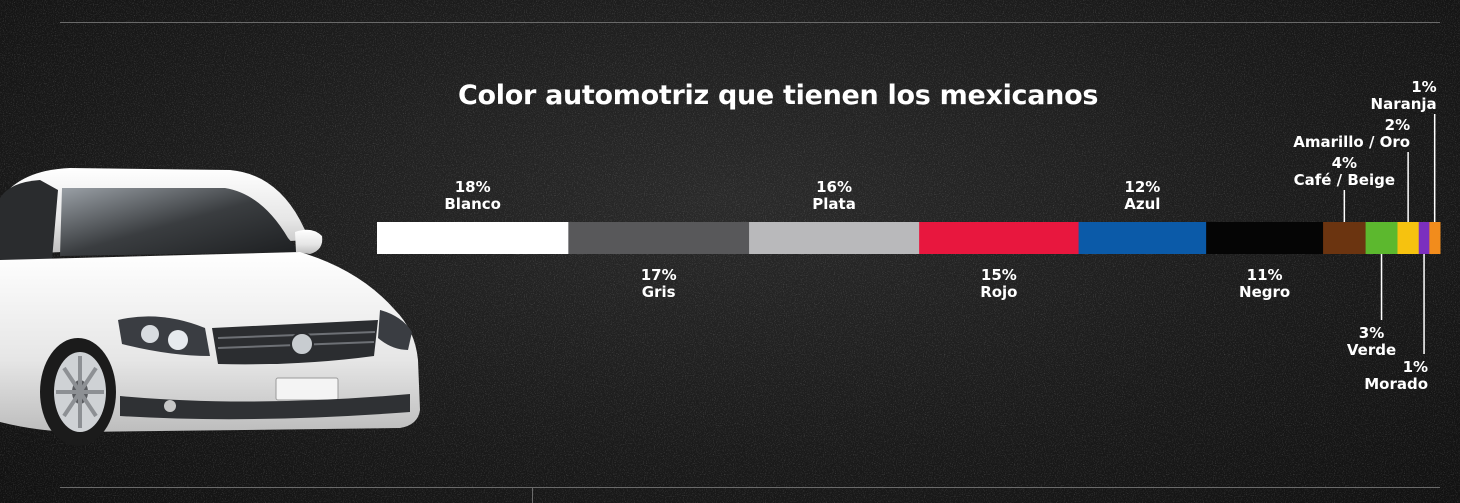 Image resolution: width=1460 pixels, height=503 pixels. I want to click on category-label-1: Gris, so click(659, 292).